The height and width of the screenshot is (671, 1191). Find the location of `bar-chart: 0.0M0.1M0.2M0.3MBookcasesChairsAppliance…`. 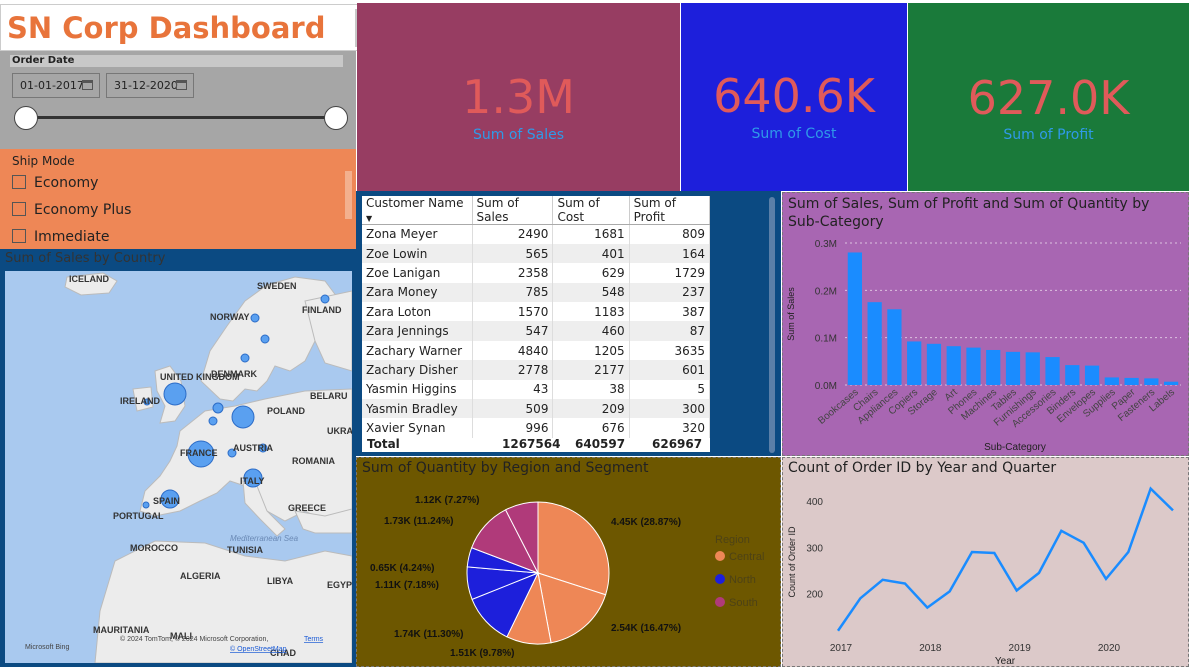

bar-chart: 0.0M0.1M0.2M0.3MBookcasesChairsAppliance… is located at coordinates (985, 324).